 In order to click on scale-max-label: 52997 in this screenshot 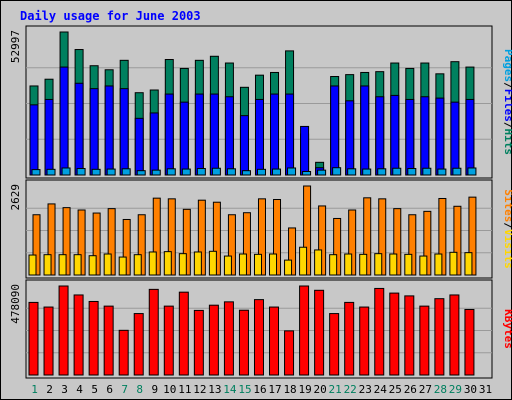, I will do `click(15, 46)`.